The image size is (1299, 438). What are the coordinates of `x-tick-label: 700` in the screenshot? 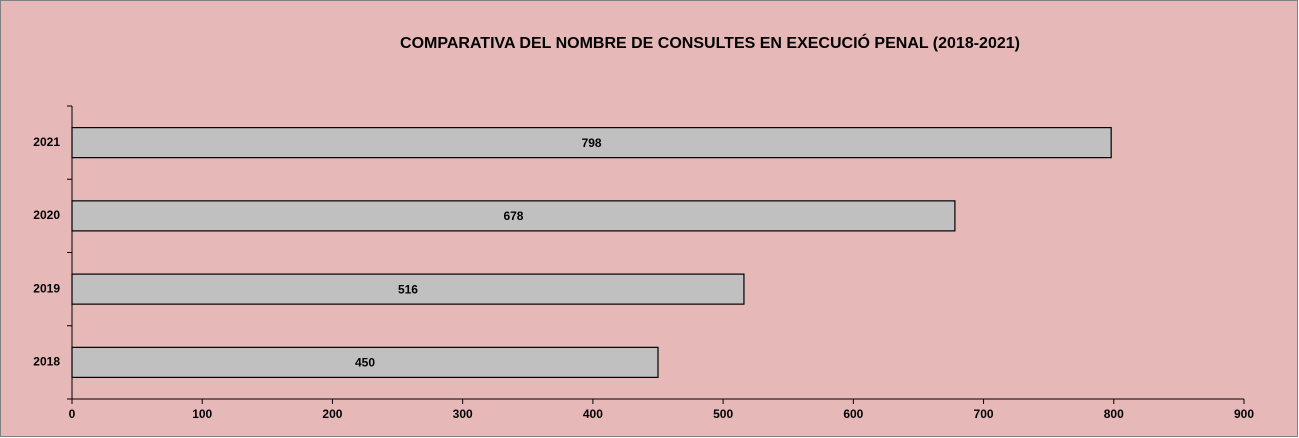 It's located at (984, 414).